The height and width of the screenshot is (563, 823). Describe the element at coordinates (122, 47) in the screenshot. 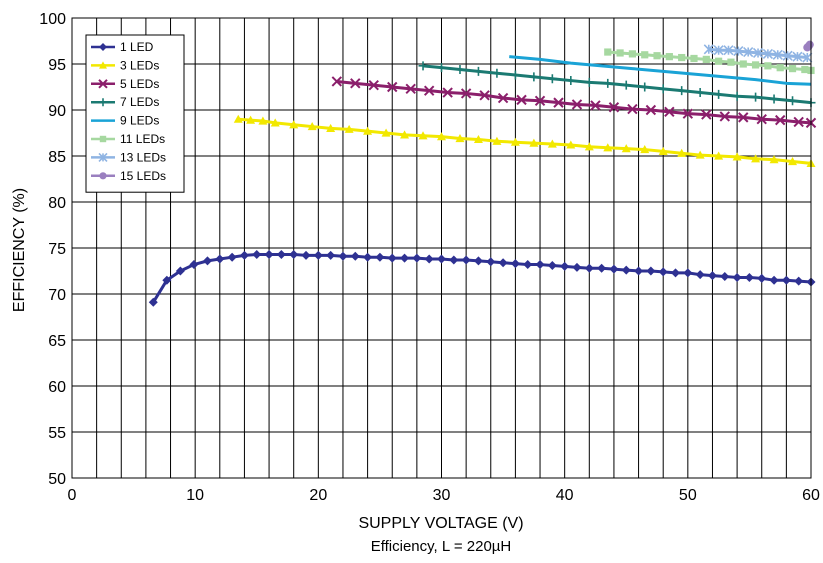

I see `legend-item: 1 LED` at that location.